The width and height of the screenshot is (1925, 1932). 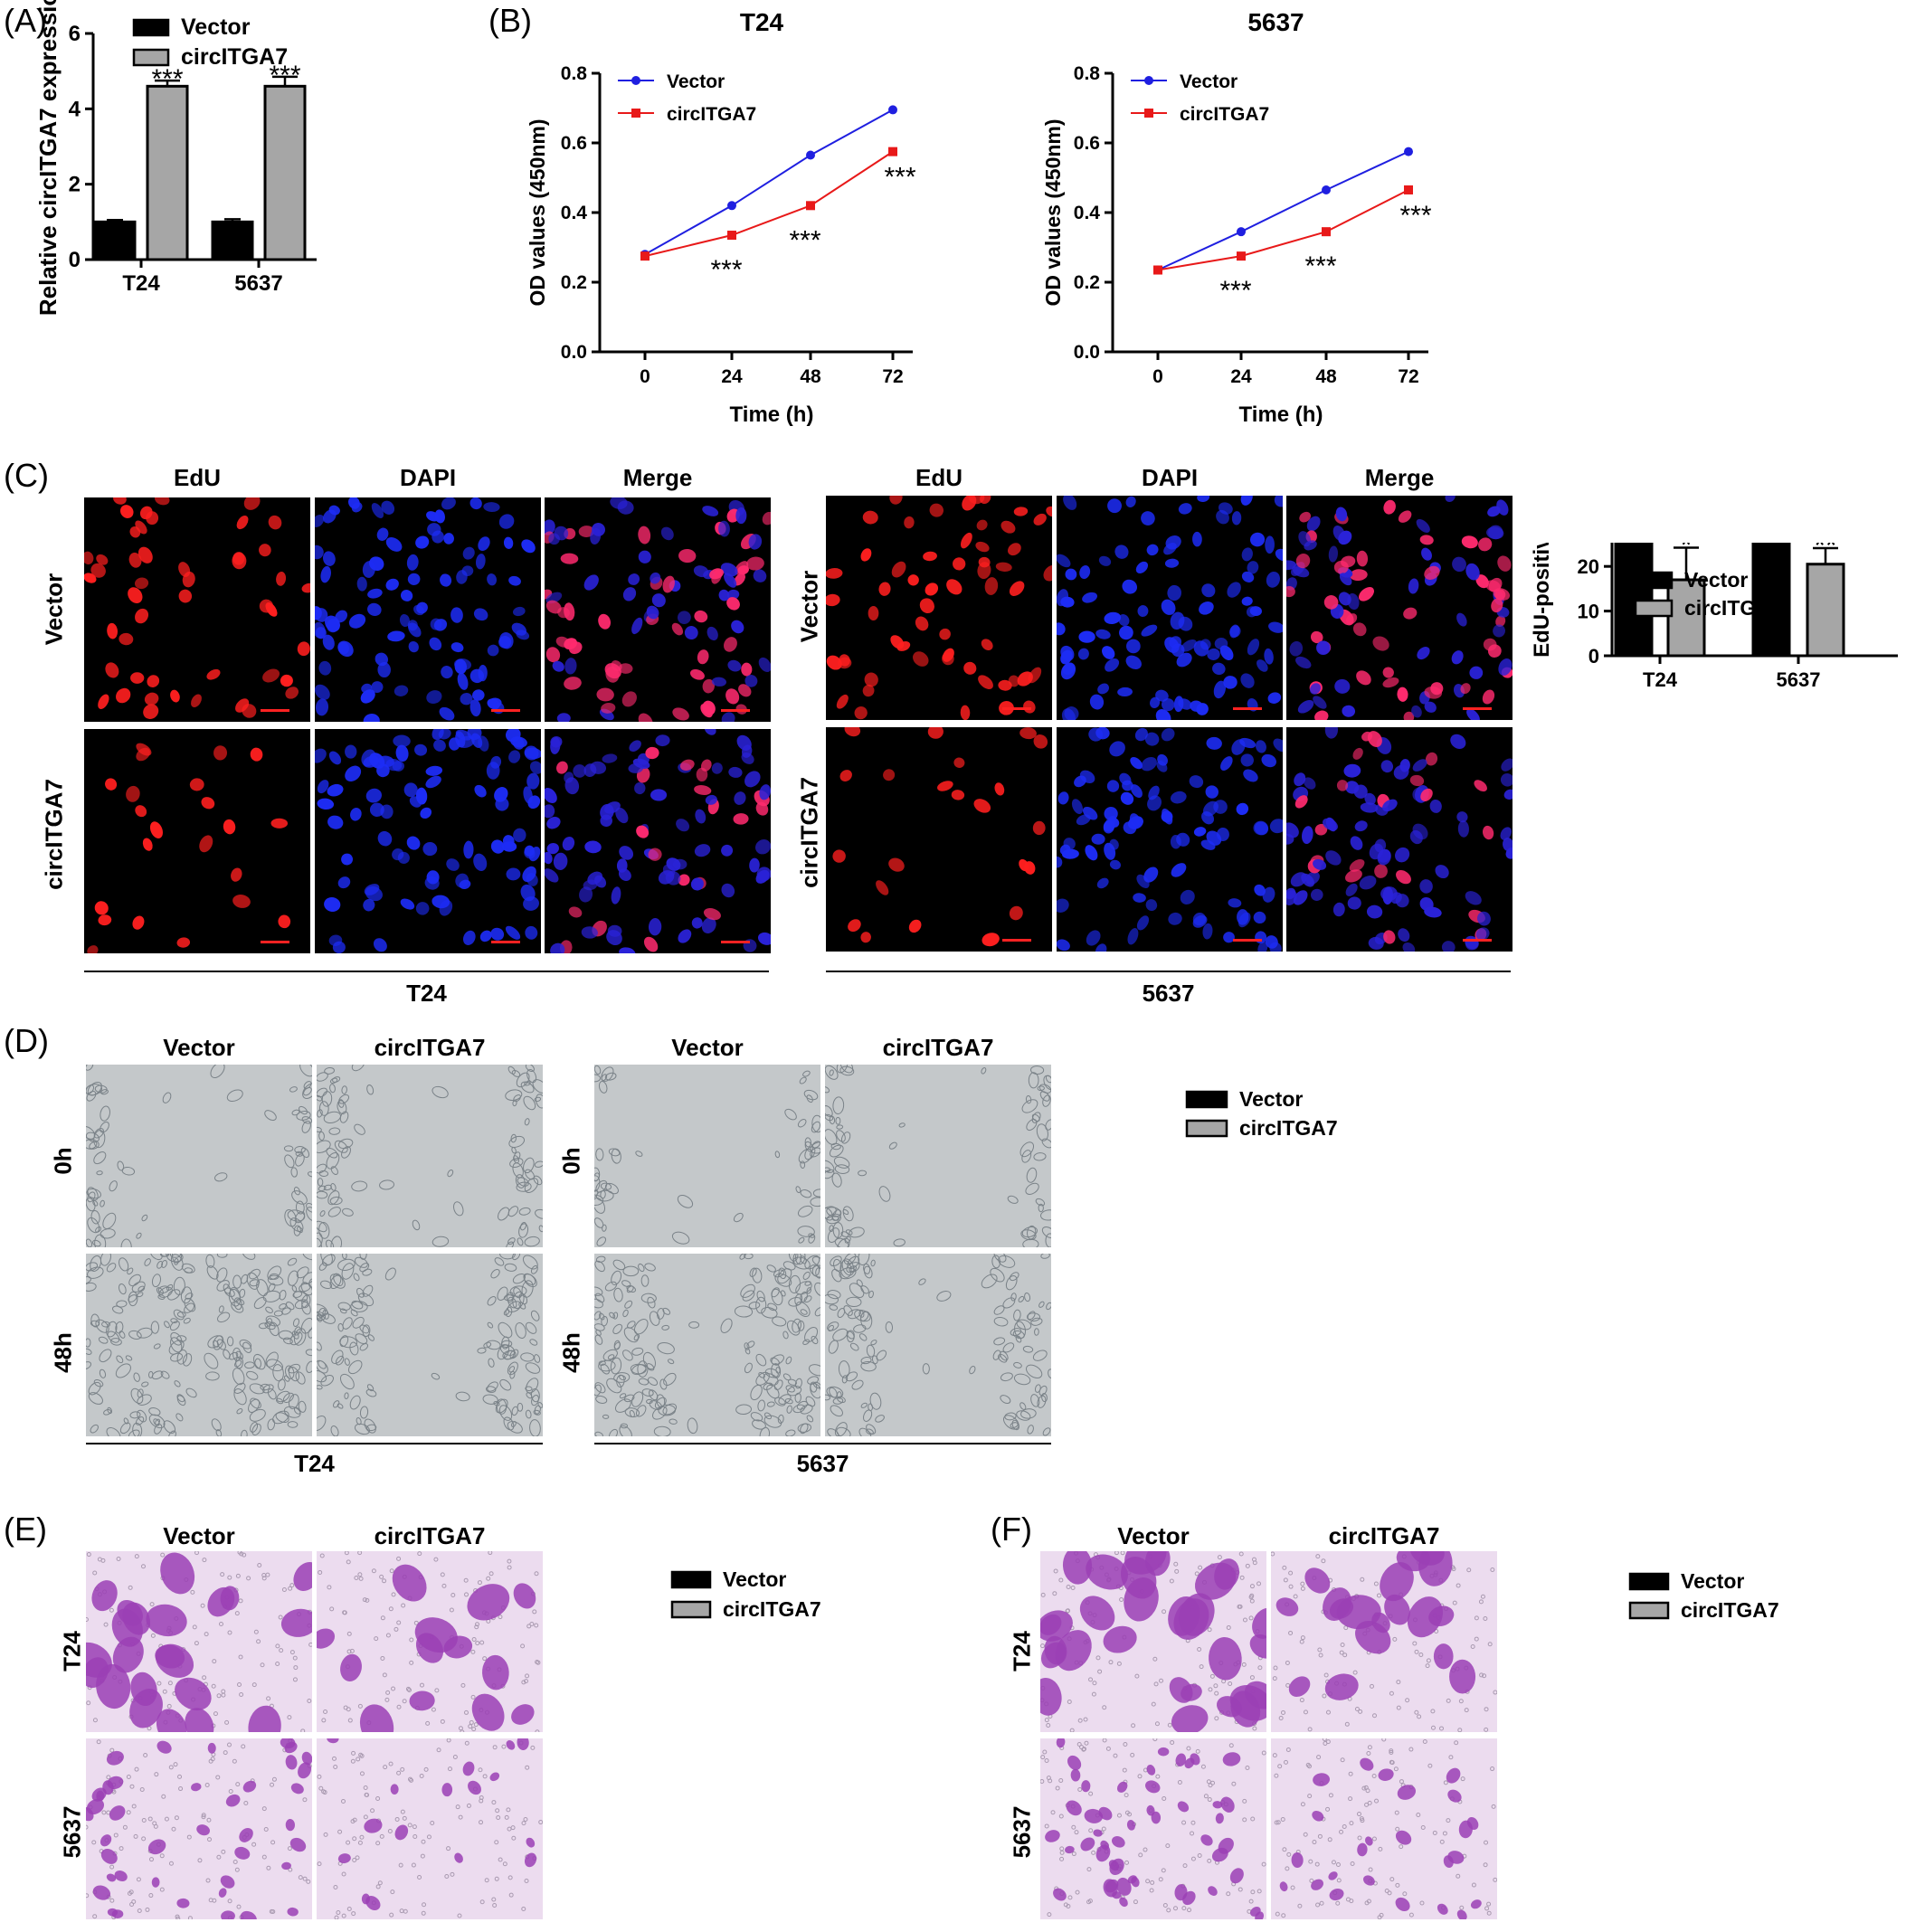 What do you see at coordinates (63, 1161) in the screenshot?
I see `row-label-0h: 0h` at bounding box center [63, 1161].